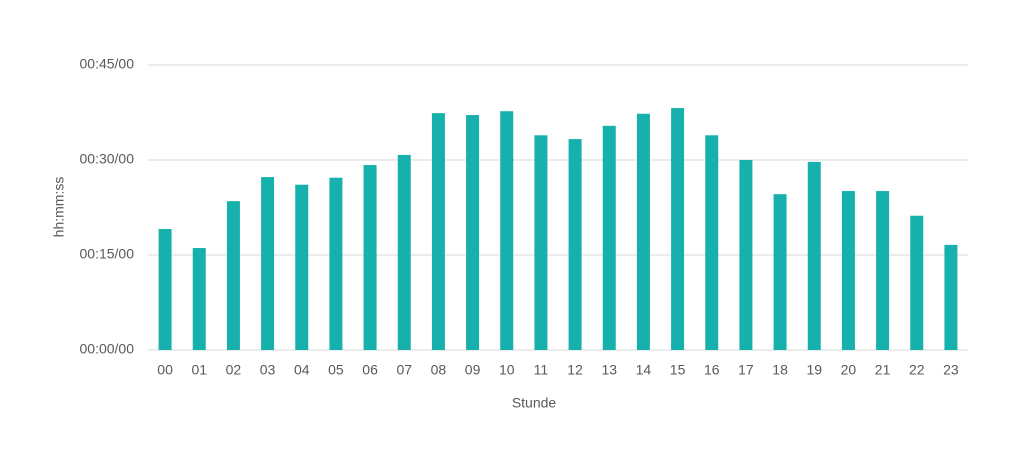 The image size is (1024, 468). What do you see at coordinates (712, 370) in the screenshot?
I see `x-tick-label: 16` at bounding box center [712, 370].